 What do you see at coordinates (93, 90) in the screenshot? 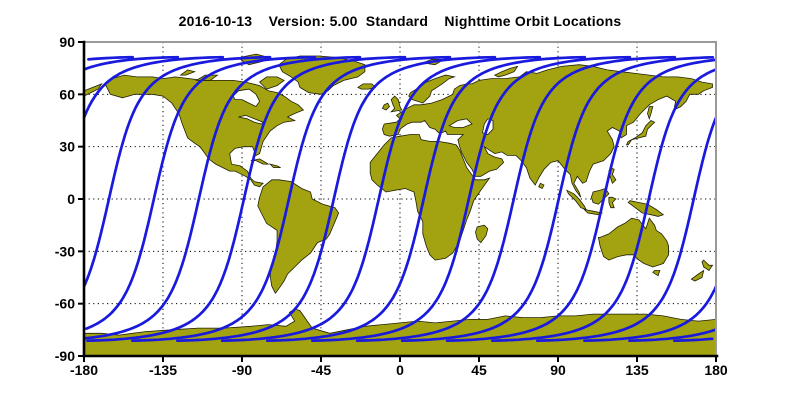
I see `land-chukotka_west` at bounding box center [93, 90].